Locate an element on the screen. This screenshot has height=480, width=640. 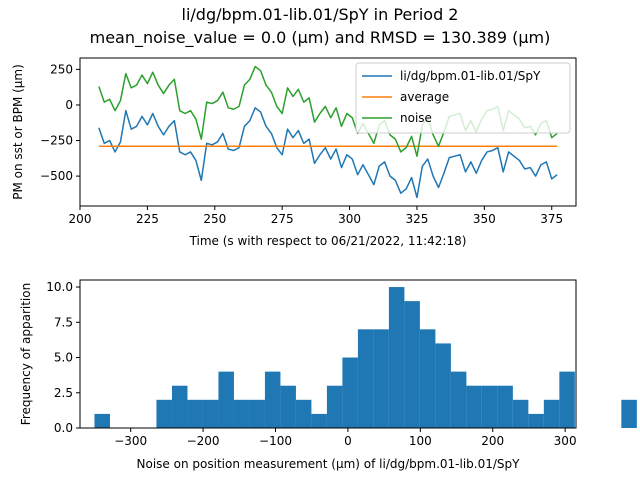
figure-title-line1: li/dg/bpm.01-lib.01/SpY in Period 2 is located at coordinates (320, 14).